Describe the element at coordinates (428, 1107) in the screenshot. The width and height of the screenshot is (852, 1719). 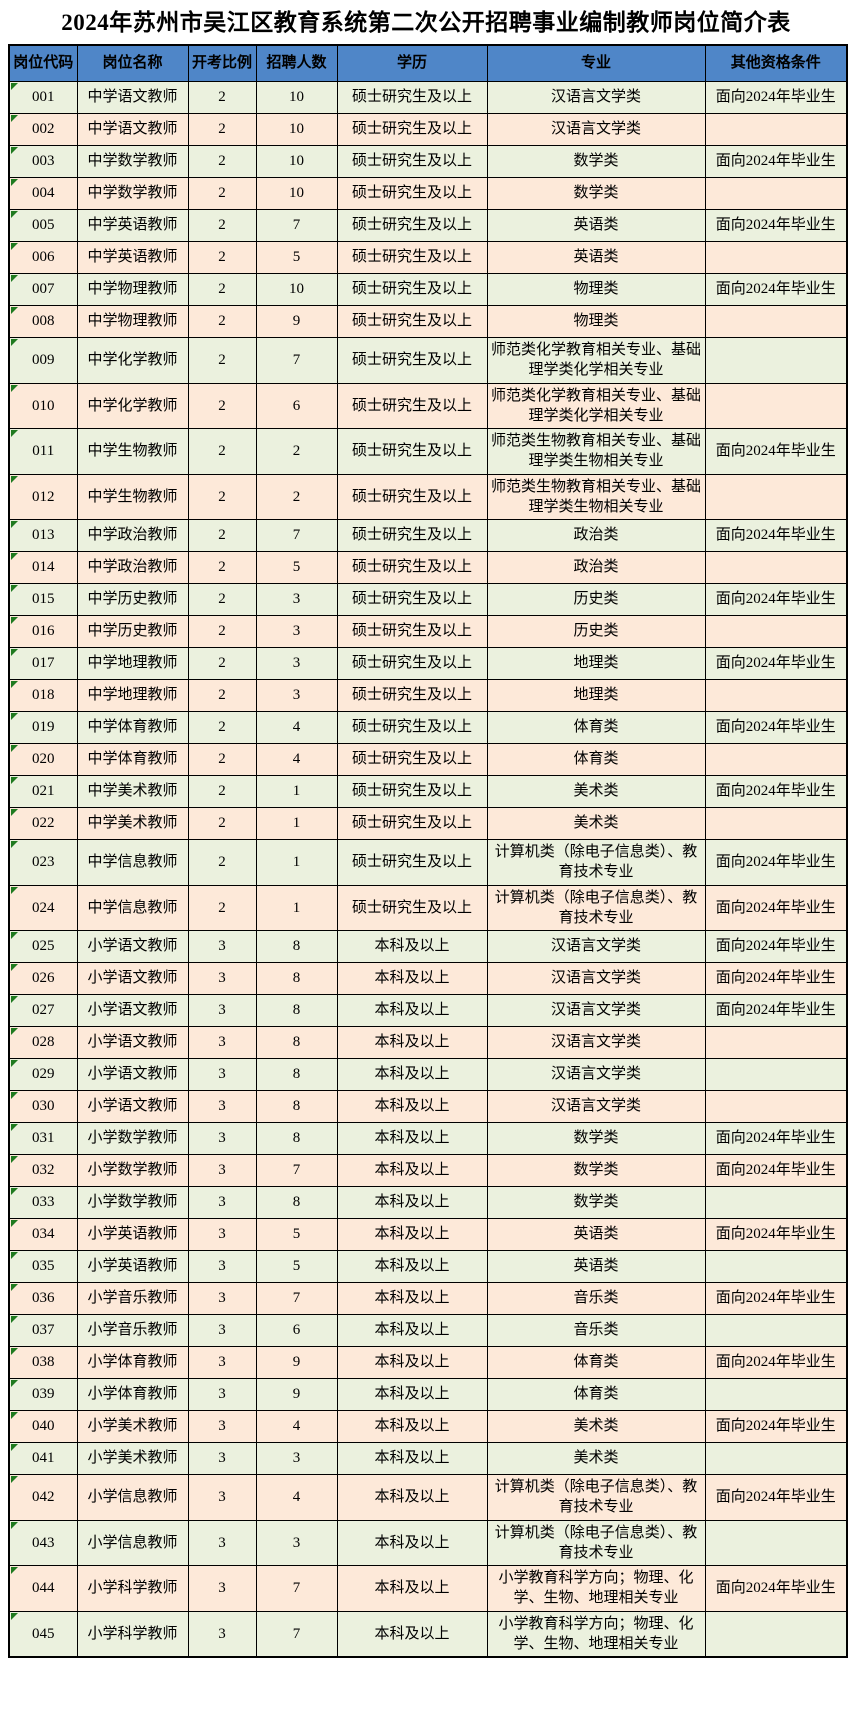
I see `table-row: 030 小学语文教师 3 8 本科及以上 汉语言文学类` at that location.